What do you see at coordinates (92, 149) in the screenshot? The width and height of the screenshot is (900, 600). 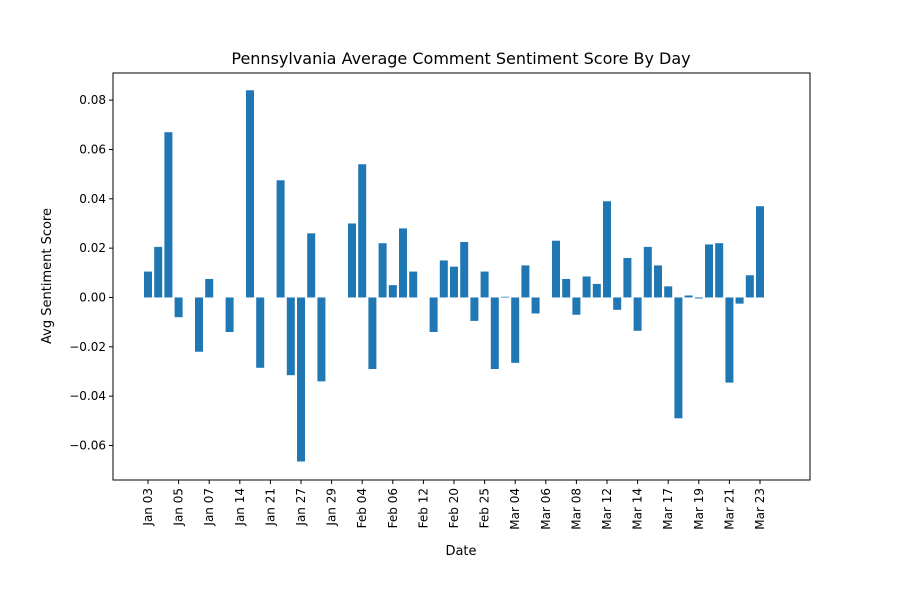 I see `y-tick-label: 0.06` at bounding box center [92, 149].